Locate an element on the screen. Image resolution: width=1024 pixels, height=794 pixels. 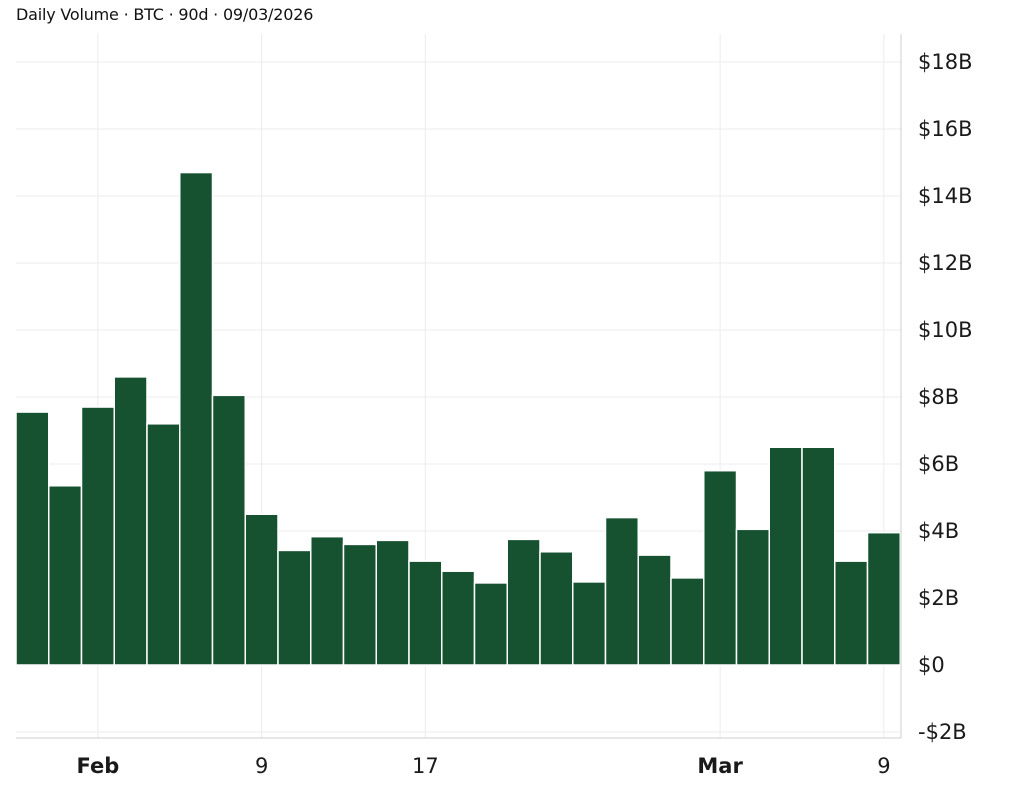
y-tick-layer: -$2B $0 $2B $4B $6B $8B $10B $12B $14B $16B $18B is located at coordinates (945, 397).